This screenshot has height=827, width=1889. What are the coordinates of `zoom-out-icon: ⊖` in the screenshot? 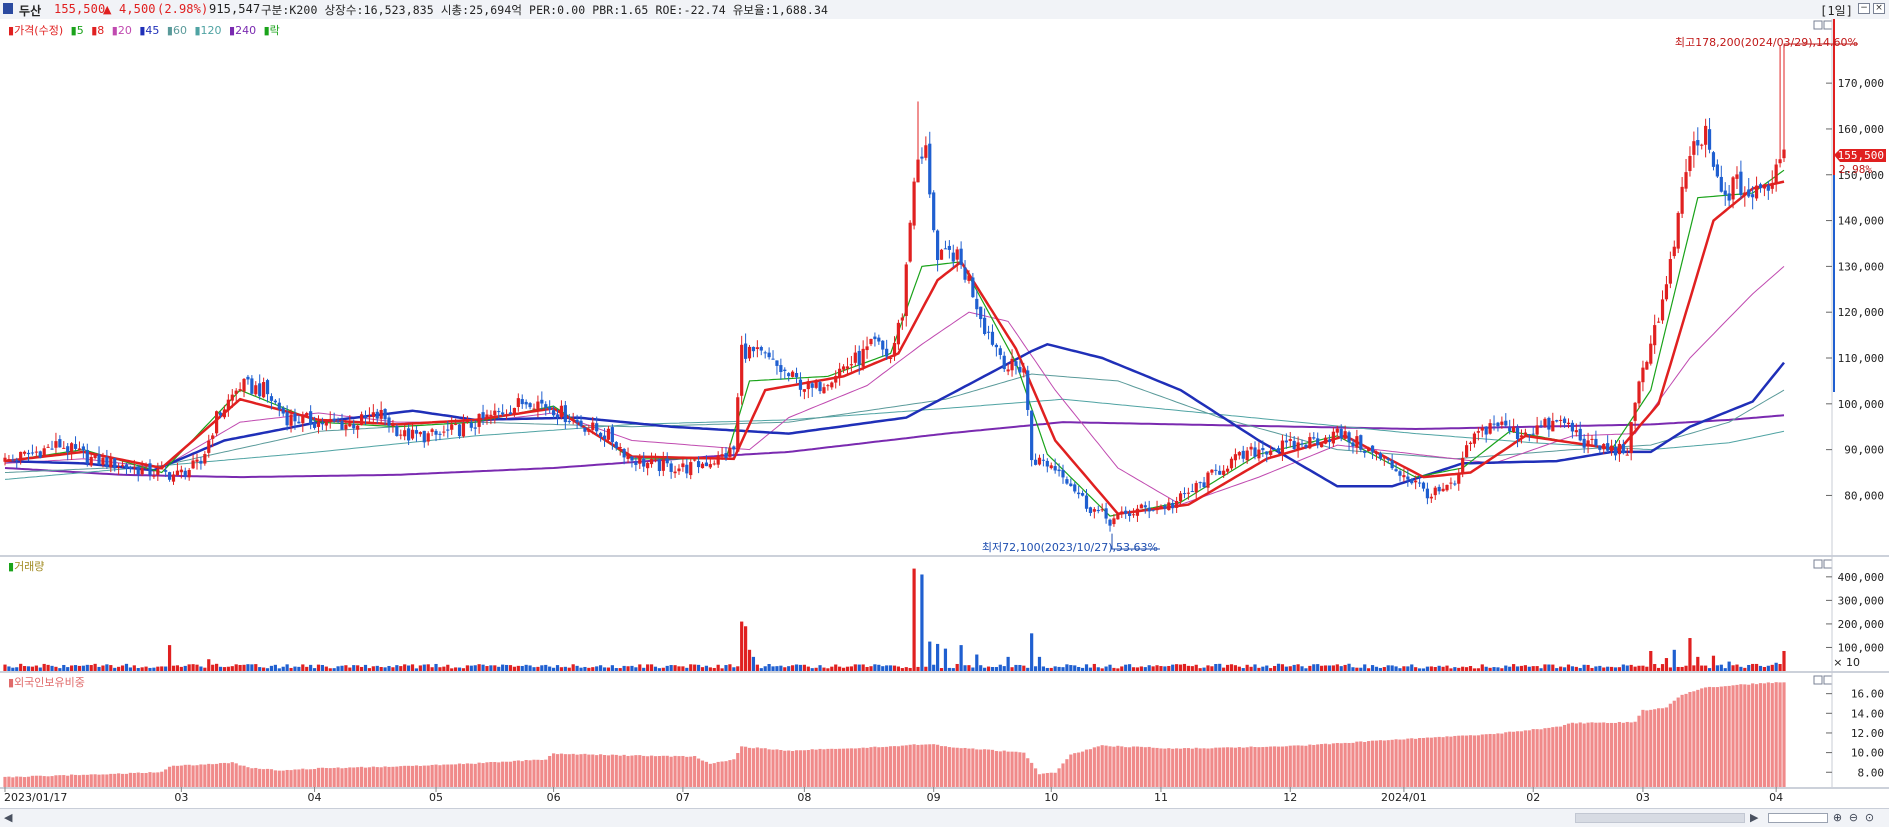 It's located at (1853, 817).